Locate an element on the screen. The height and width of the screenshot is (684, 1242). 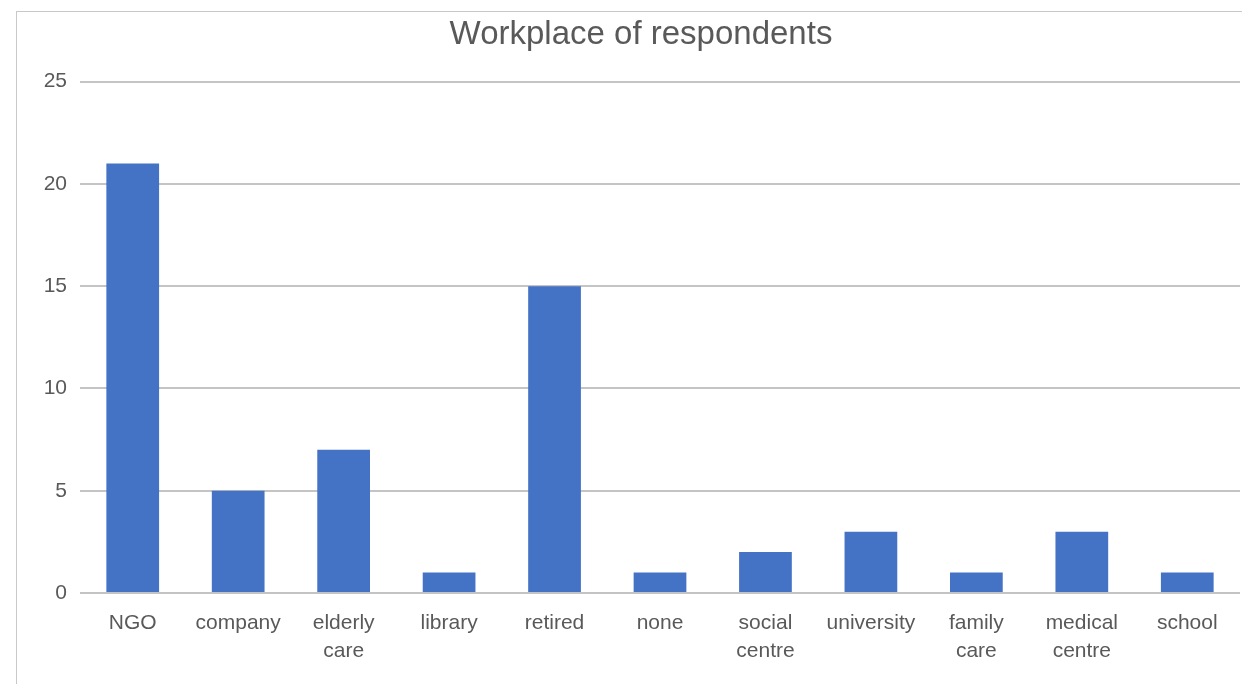
x-tick-label: library is located at coordinates (449, 621).